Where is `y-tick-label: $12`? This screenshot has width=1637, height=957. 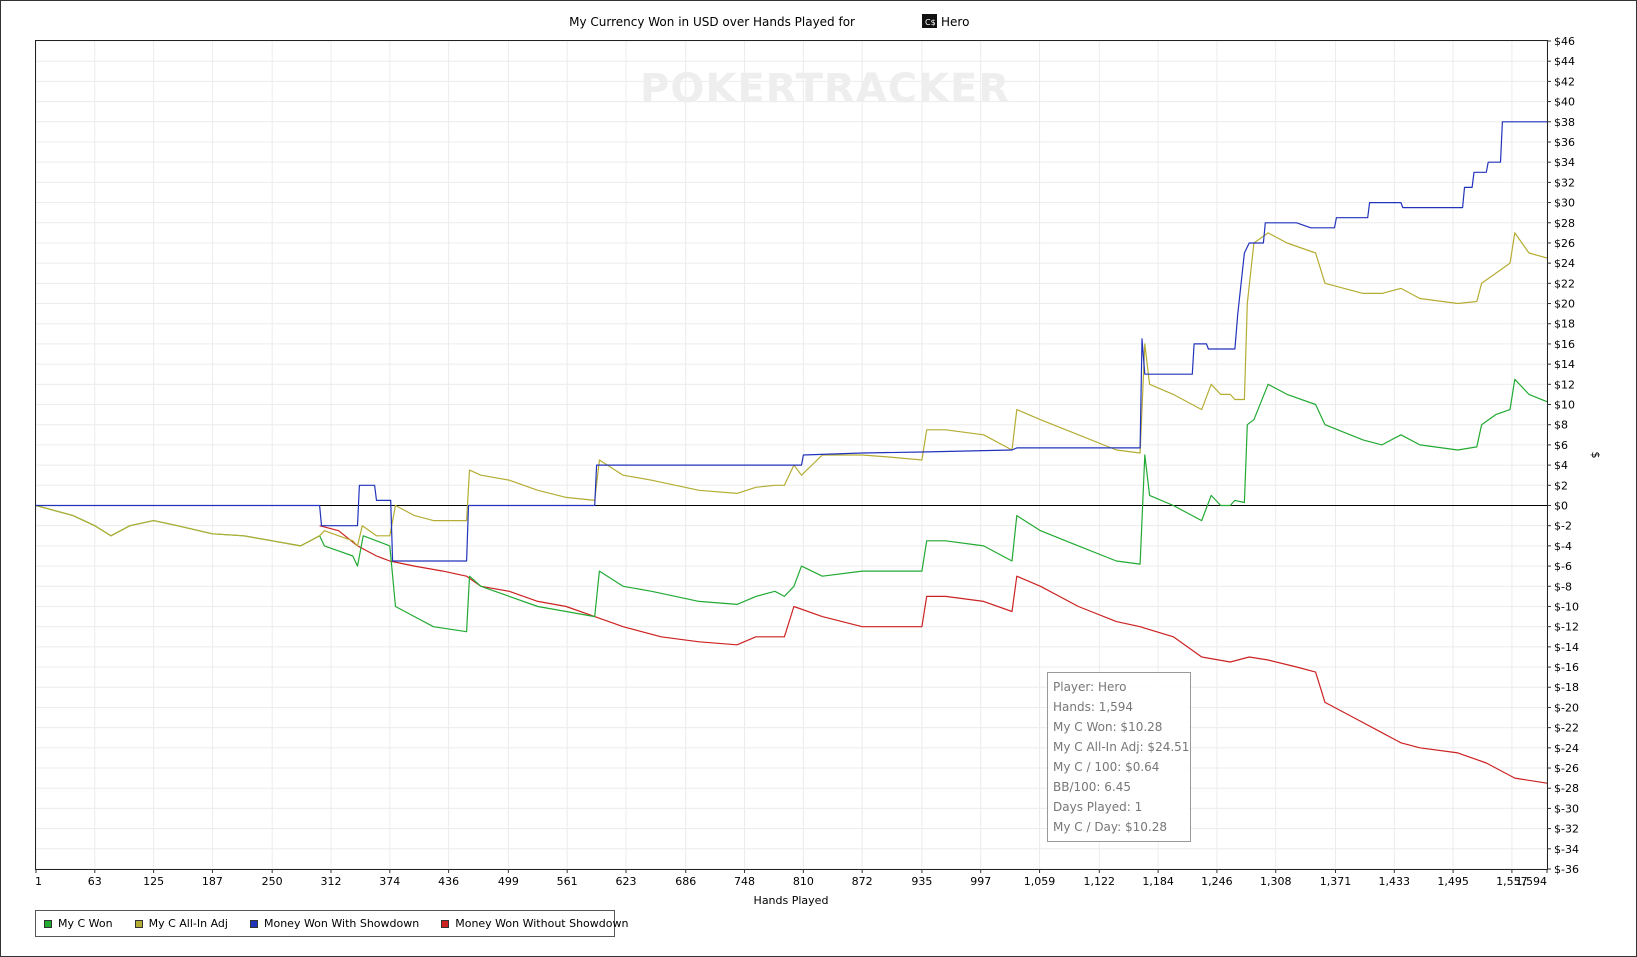 y-tick-label: $12 is located at coordinates (1564, 384).